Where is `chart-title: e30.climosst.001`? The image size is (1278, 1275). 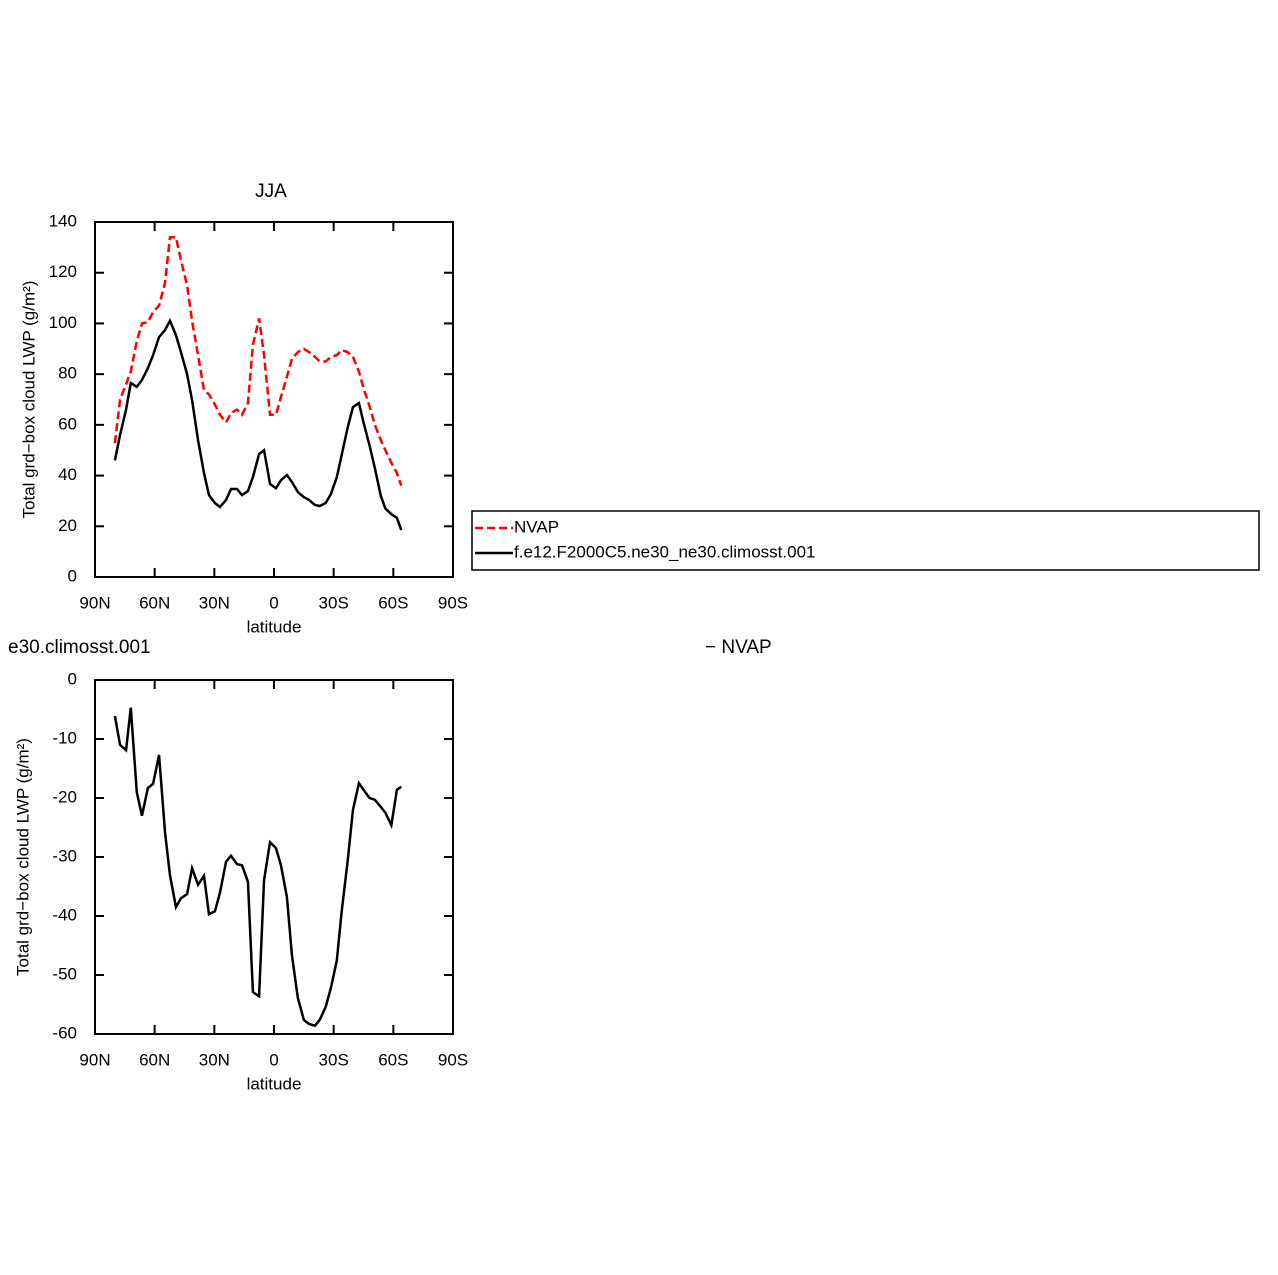 chart-title: e30.climosst.001 is located at coordinates (79, 647).